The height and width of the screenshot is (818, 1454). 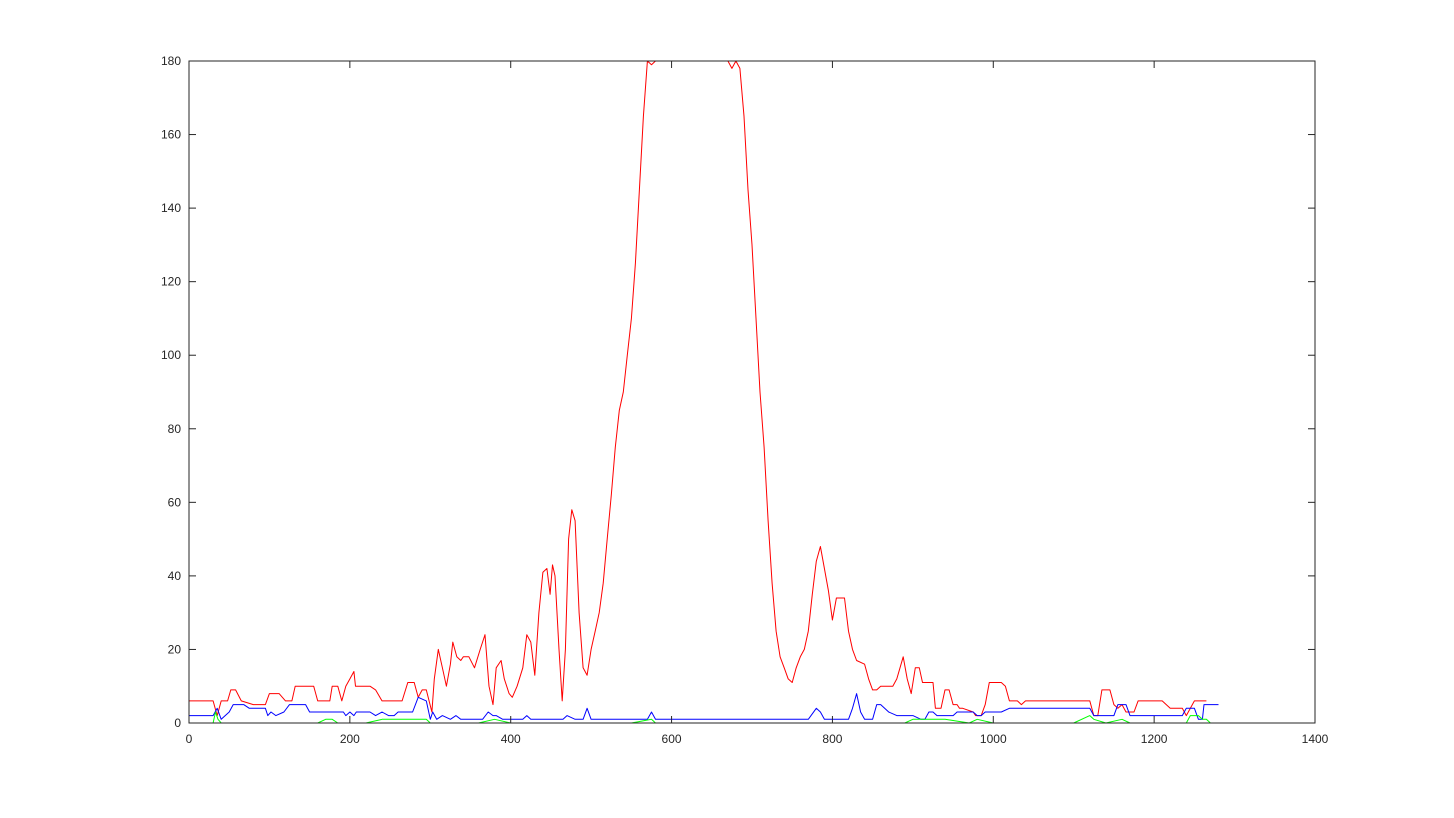 What do you see at coordinates (177, 723) in the screenshot?
I see `y-tick-label: 0` at bounding box center [177, 723].